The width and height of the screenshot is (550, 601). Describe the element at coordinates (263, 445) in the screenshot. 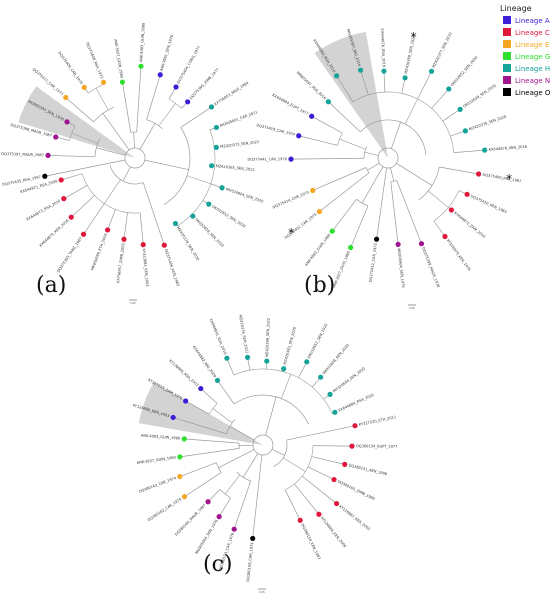

I see `root-ring` at that location.